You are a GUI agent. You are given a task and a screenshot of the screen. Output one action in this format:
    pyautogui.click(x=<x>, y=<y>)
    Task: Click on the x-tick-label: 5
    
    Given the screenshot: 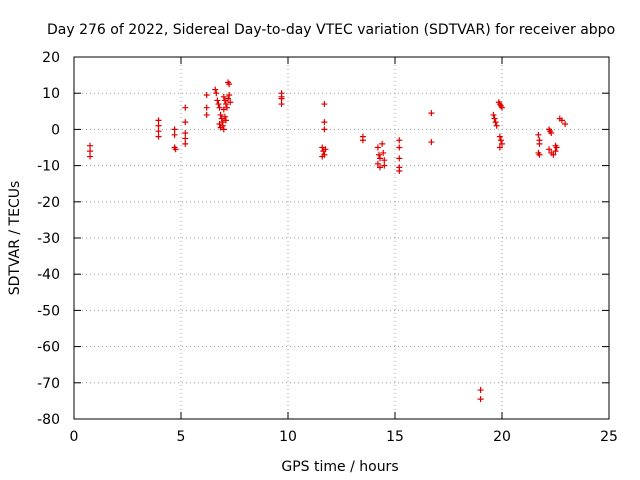 What is the action you would take?
    pyautogui.click(x=181, y=437)
    